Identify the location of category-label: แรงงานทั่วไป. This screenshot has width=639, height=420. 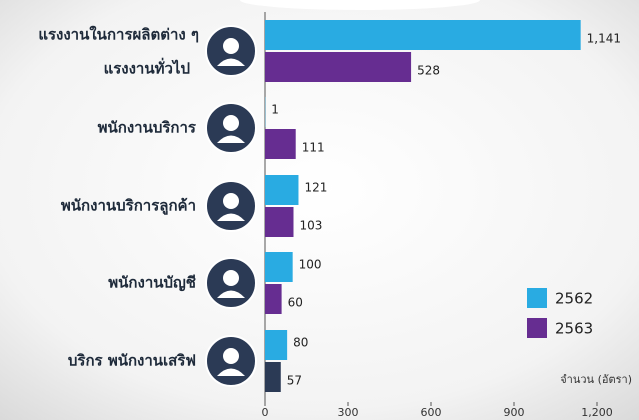
(147, 68).